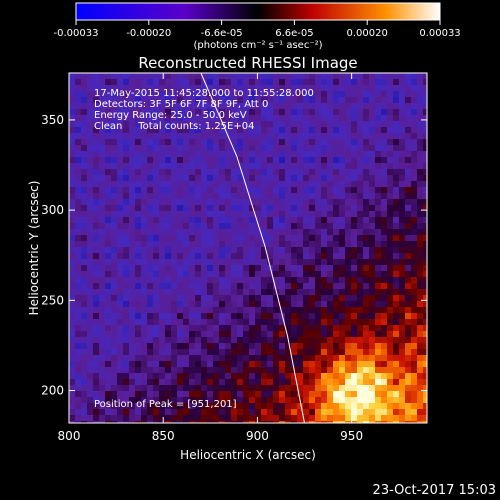 The height and width of the screenshot is (500, 500). I want to click on colorbar-unit-label: (photons cm⁻² s⁻¹ asec⁻²), so click(257, 45).